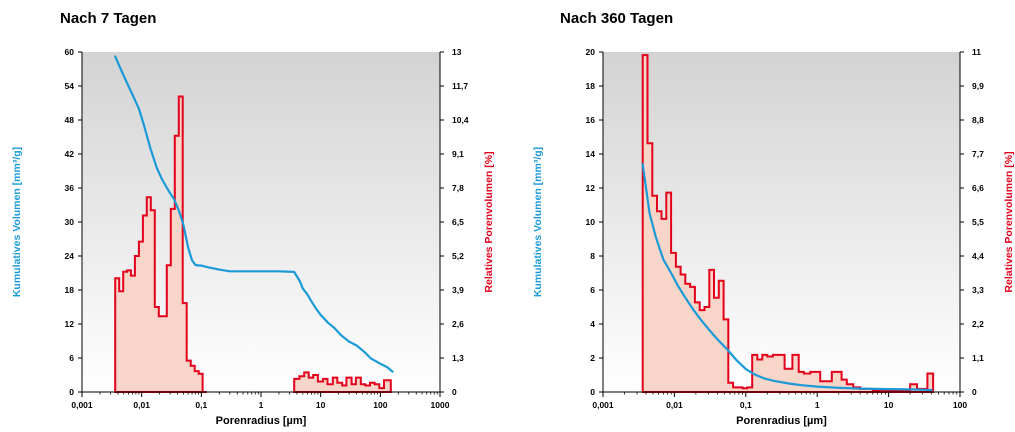  What do you see at coordinates (458, 324) in the screenshot?
I see `y-right-tick-label: 2,6` at bounding box center [458, 324].